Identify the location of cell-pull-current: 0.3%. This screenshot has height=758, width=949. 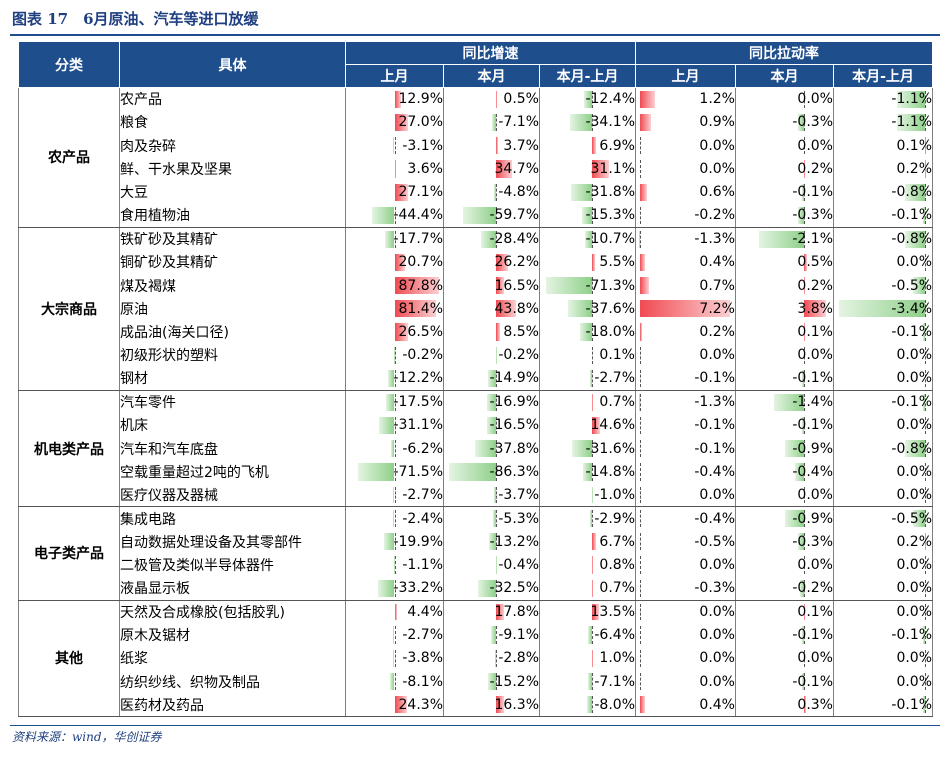
(784, 705).